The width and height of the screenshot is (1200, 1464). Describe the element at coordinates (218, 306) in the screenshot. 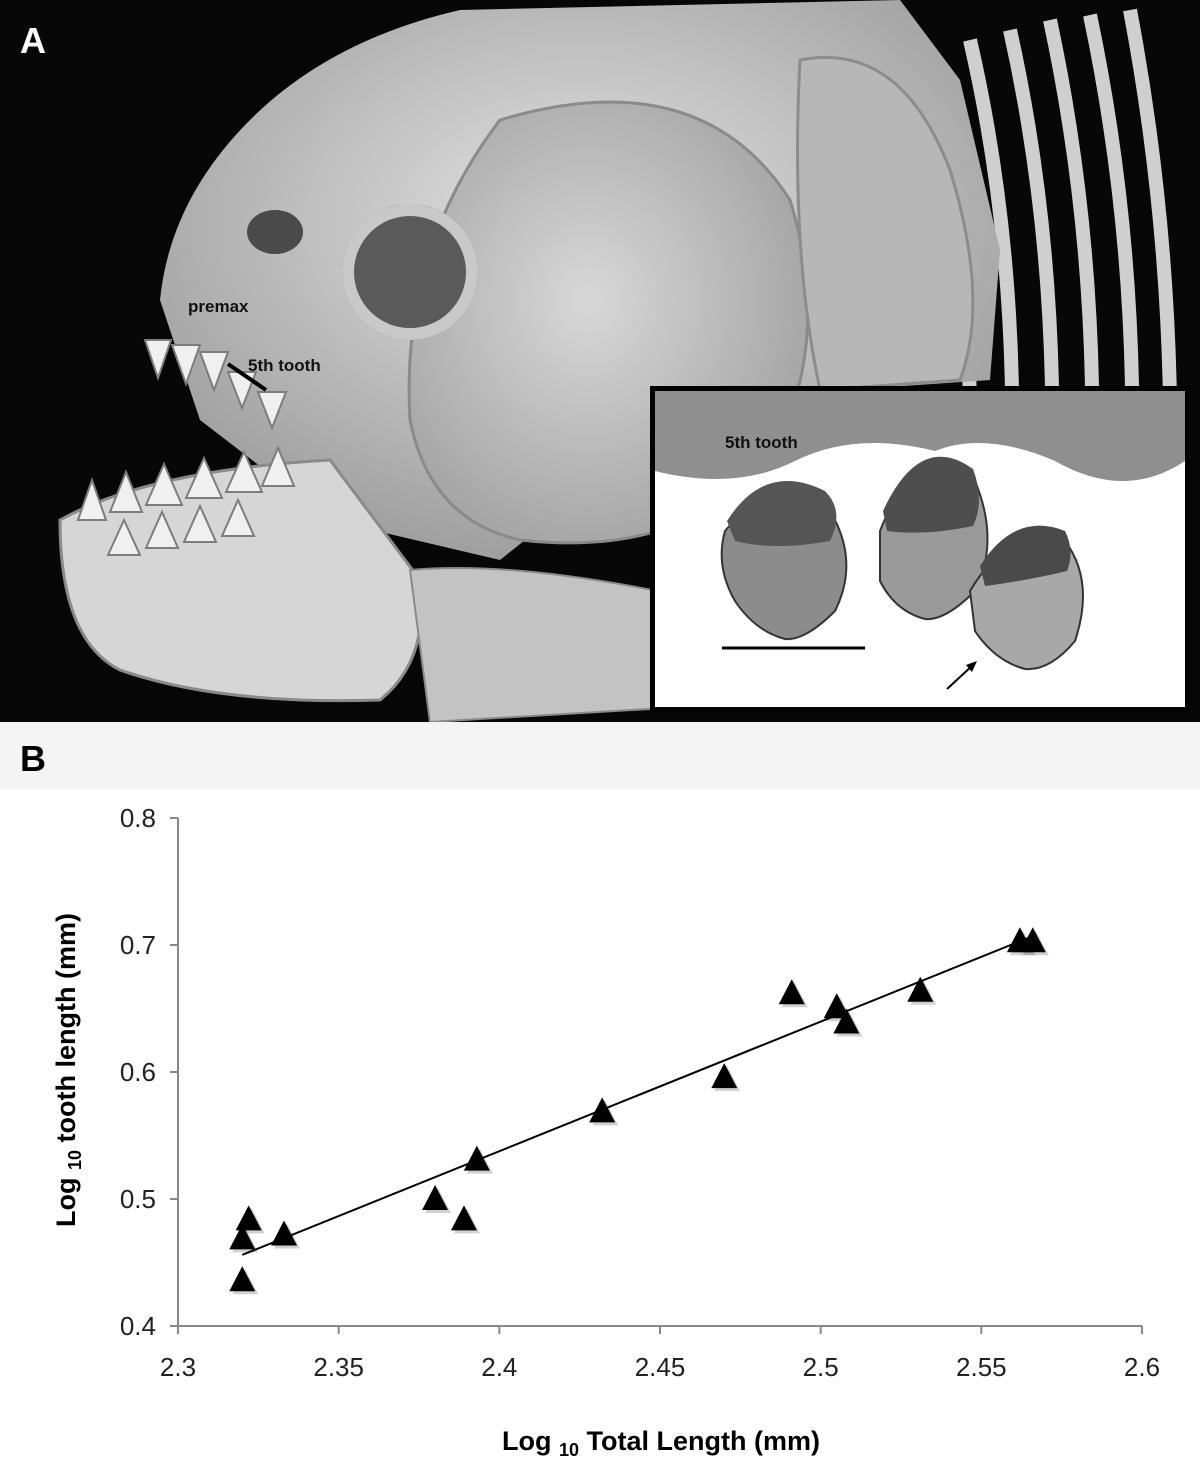

I see `premax-label: premax` at that location.